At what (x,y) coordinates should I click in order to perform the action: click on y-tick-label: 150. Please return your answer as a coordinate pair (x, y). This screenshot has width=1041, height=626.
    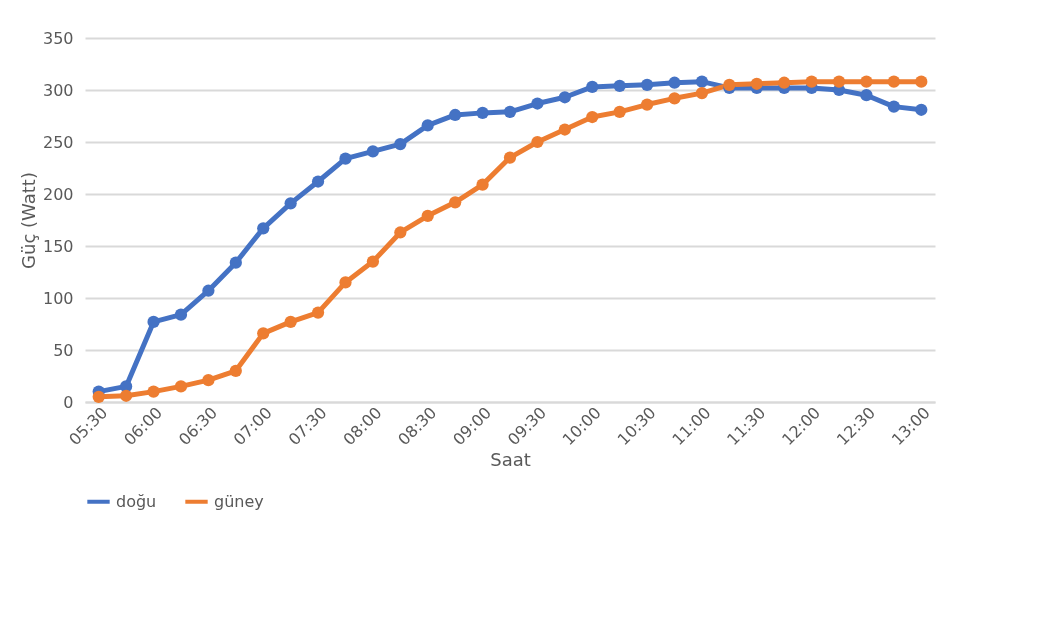
    Looking at the image, I should click on (58, 246).